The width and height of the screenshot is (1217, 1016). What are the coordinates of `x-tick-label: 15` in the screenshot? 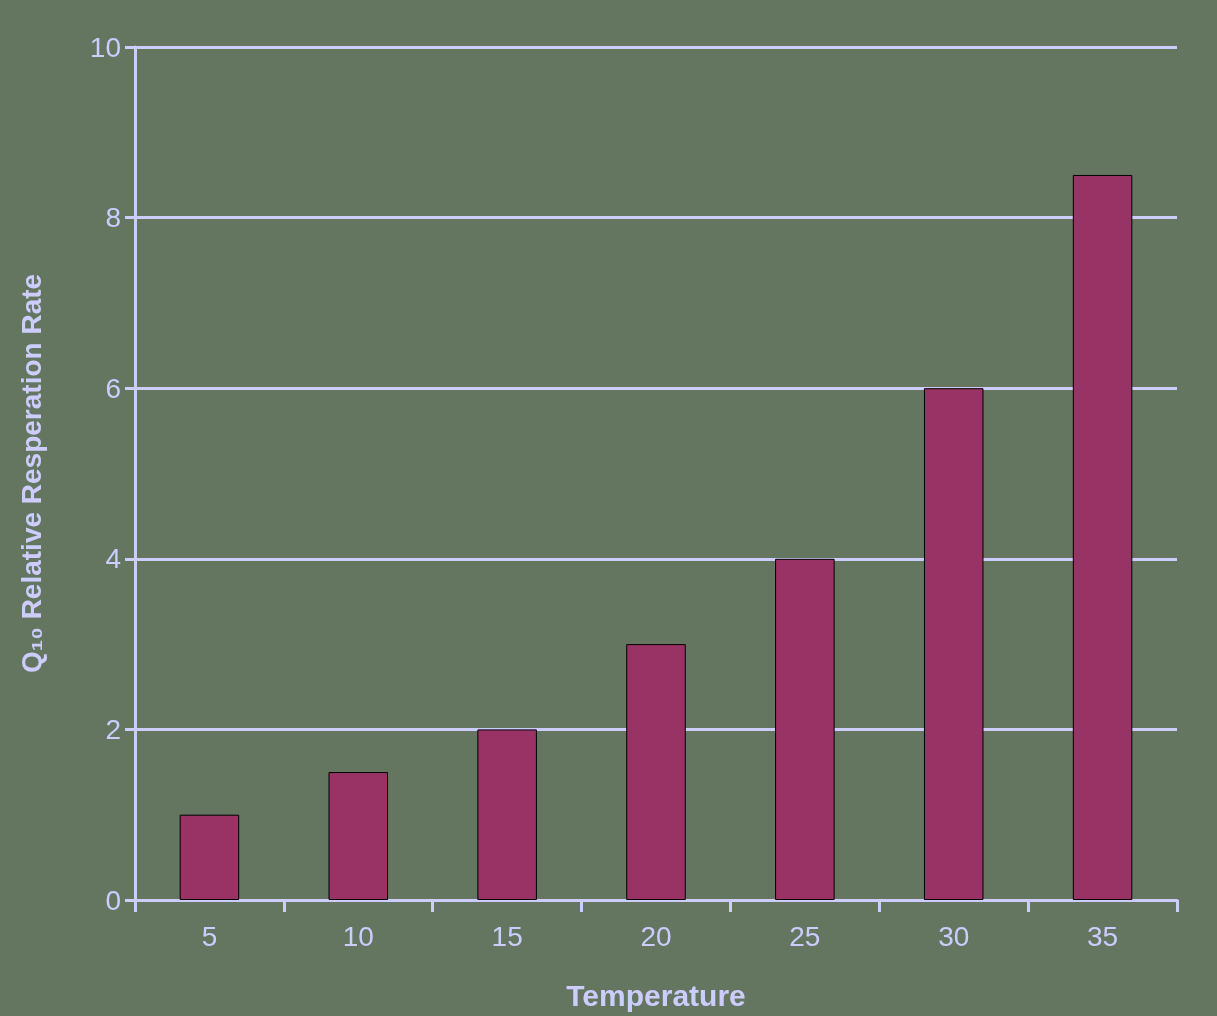 It's located at (507, 936).